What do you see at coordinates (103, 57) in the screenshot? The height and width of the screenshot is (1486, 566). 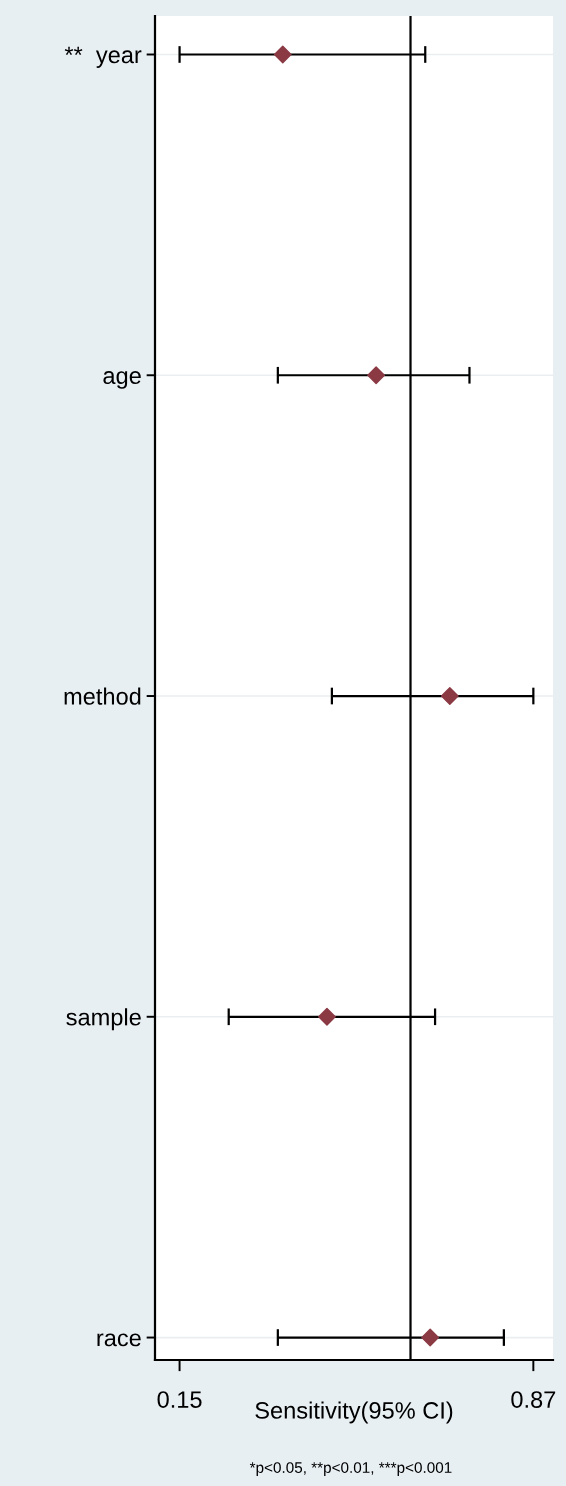 I see `y-tick-label: ** year` at bounding box center [103, 57].